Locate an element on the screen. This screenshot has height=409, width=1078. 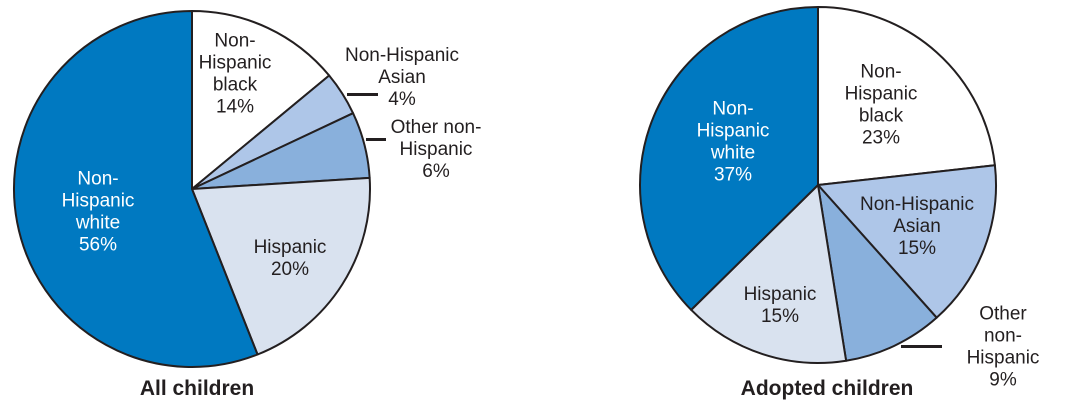
slice-label-adopted-nh-asian: Non-Hispanic Asian 15% is located at coordinates (917, 226).